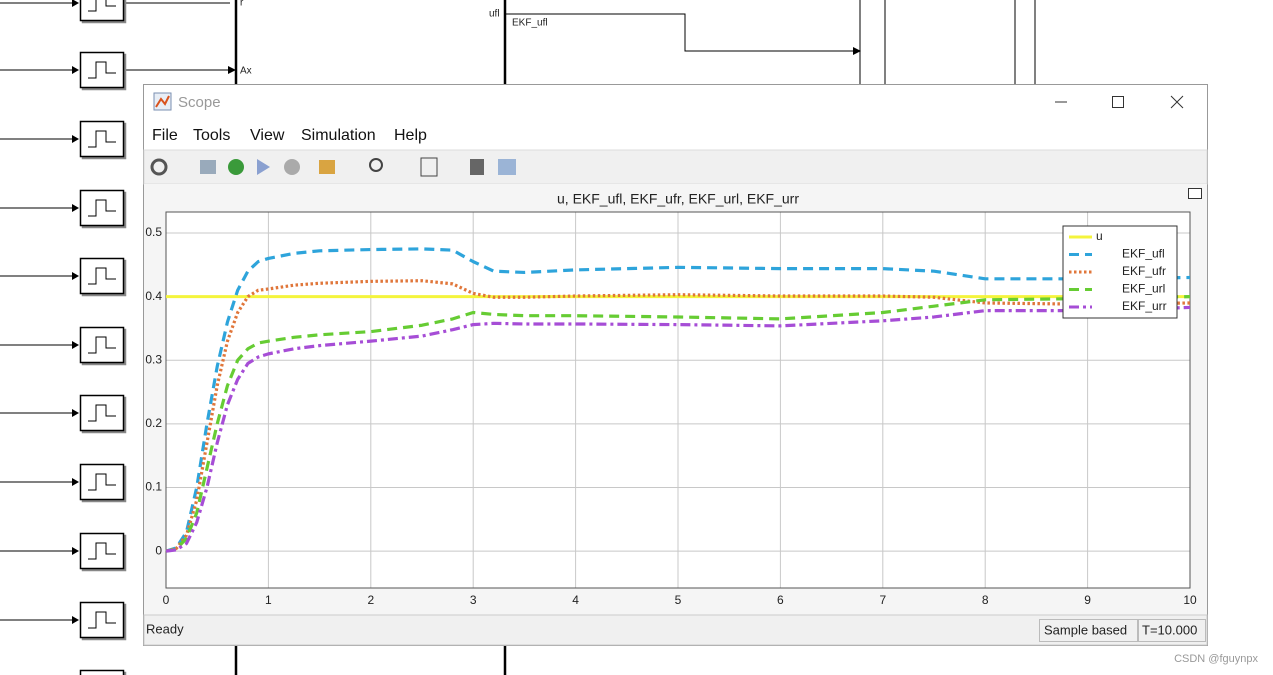 This screenshot has width=1273, height=675. What do you see at coordinates (675, 630) in the screenshot?
I see `status-bar` at bounding box center [675, 630].